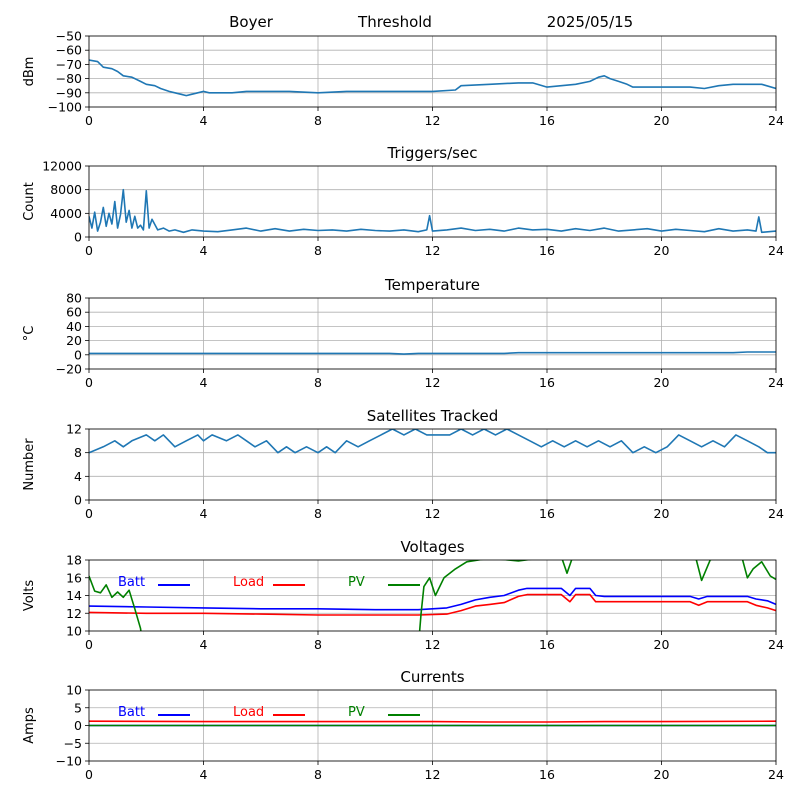  I want to click on y-tick-label: 80, so click(74, 298).